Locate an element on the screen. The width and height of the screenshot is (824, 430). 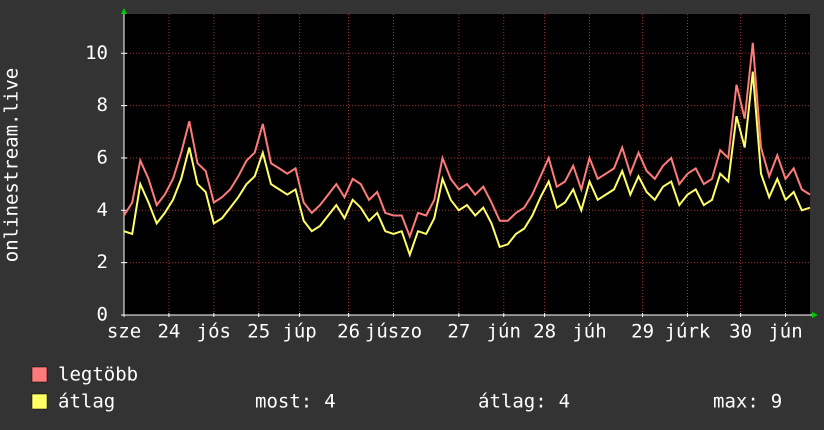
y-axis-label: onlinestream.live is located at coordinates (12, 165).